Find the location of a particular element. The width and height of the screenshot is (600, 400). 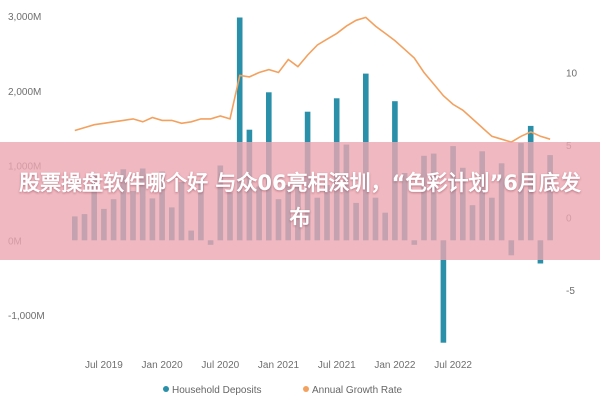

y-right-tick-label: -5 is located at coordinates (570, 291).